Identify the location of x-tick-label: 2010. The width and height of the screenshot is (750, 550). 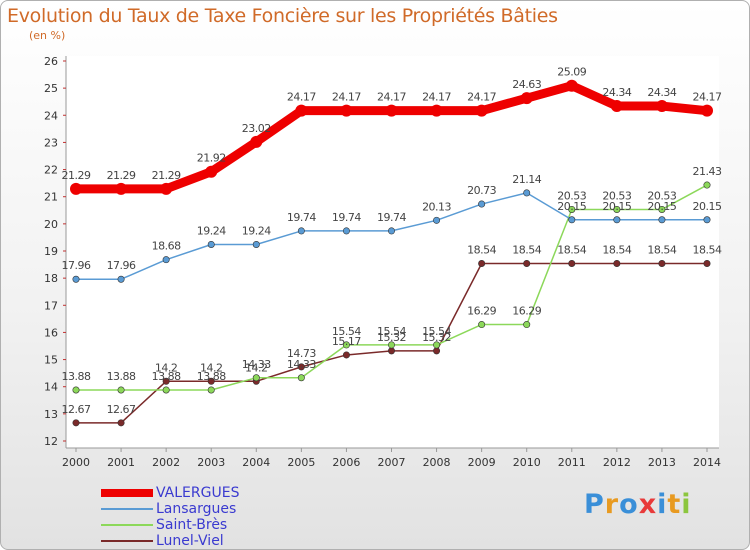
(527, 462).